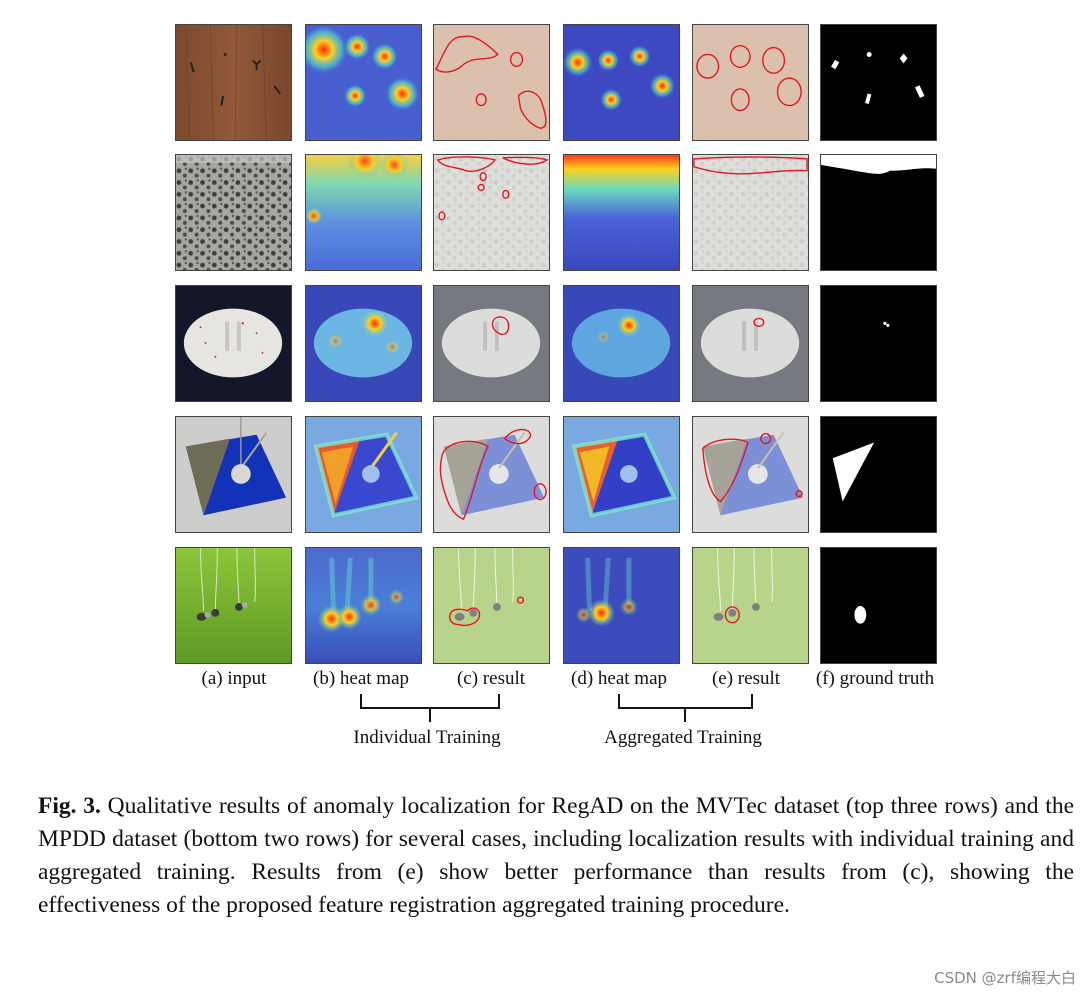 The height and width of the screenshot is (996, 1090). Describe the element at coordinates (750, 343) in the screenshot. I see `result-aggregated-pill` at that location.